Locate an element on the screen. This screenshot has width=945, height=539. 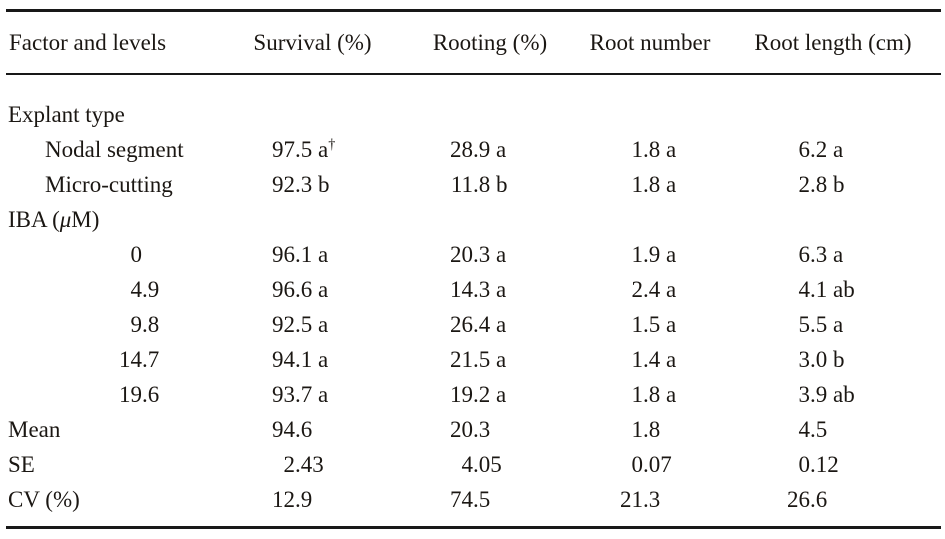
table-row: CV (%) 12.9 74.5 21.3 26.6 is located at coordinates (473, 505).